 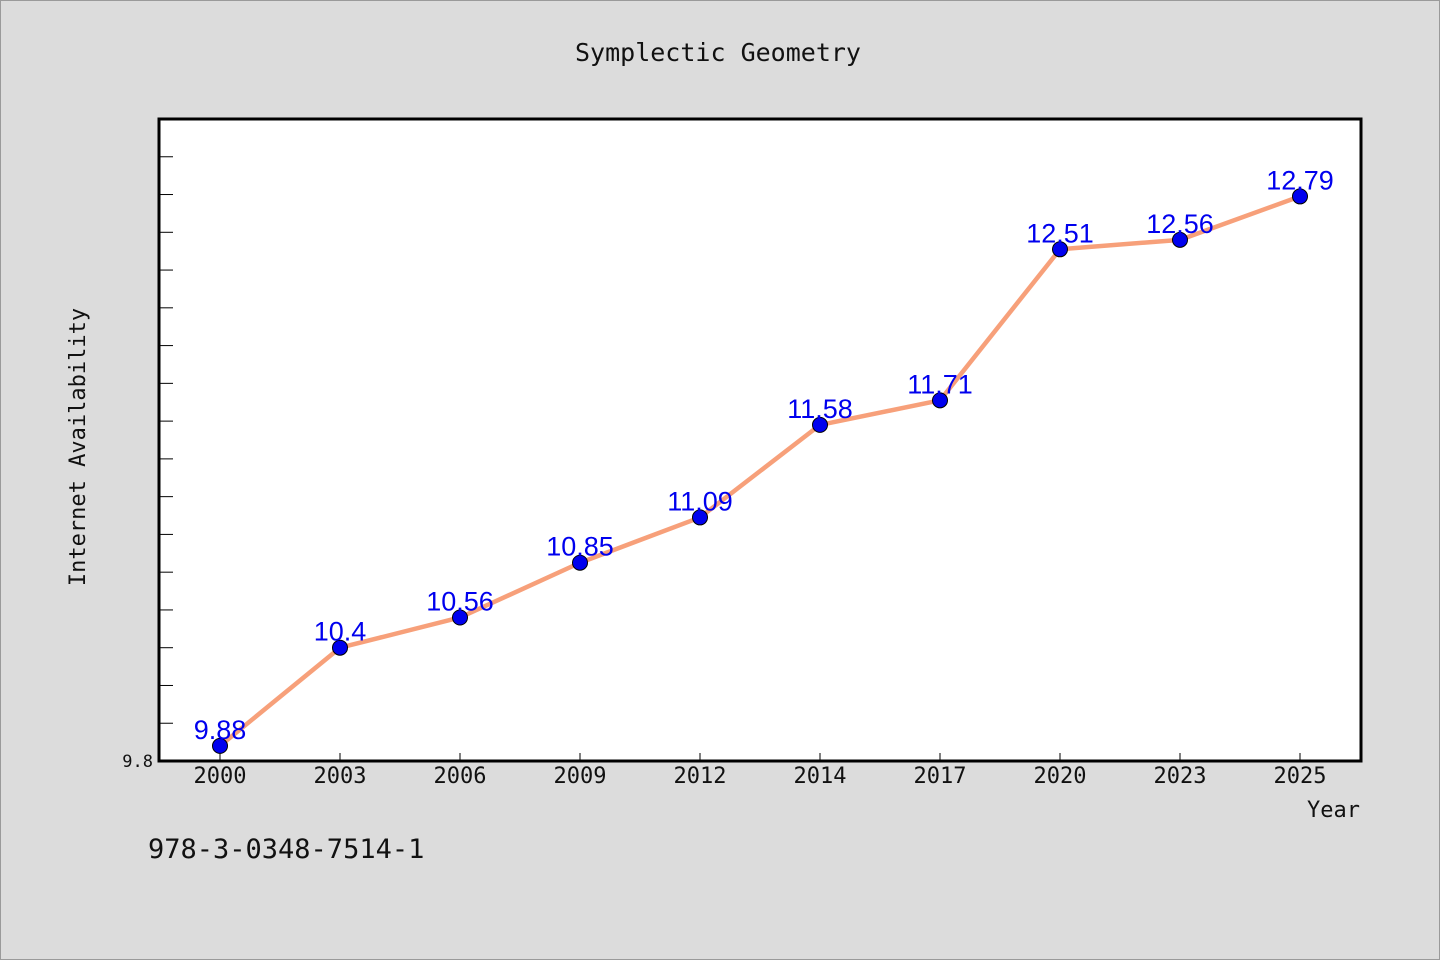 I want to click on chart-title: Symplectic Geometry, so click(x=718, y=52).